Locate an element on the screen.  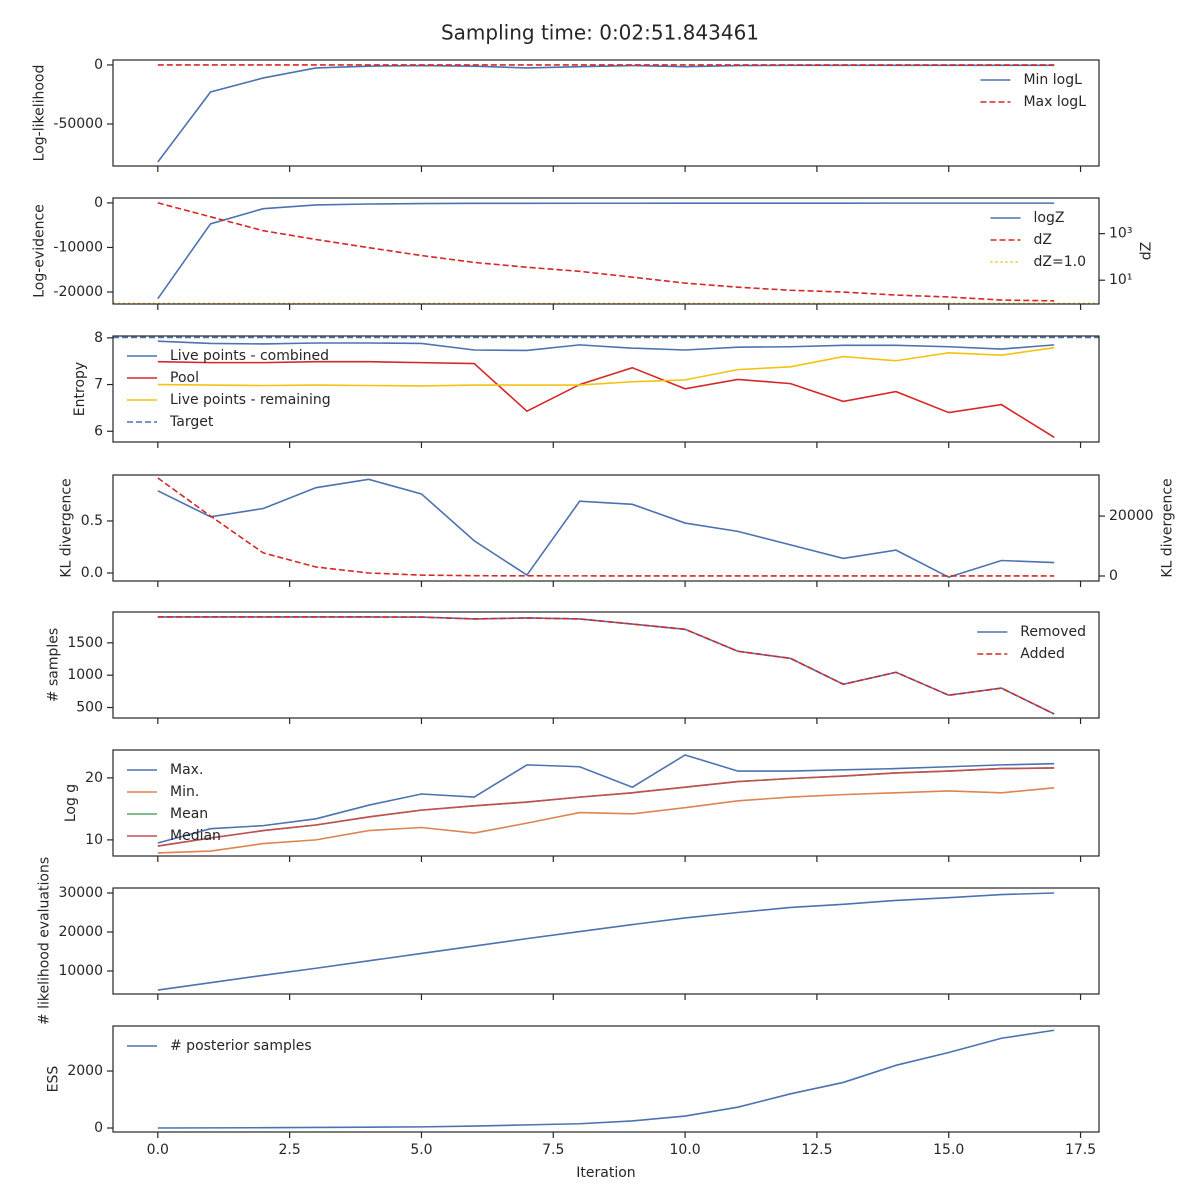
legend-label: Live points - combined is located at coordinates (249, 356).